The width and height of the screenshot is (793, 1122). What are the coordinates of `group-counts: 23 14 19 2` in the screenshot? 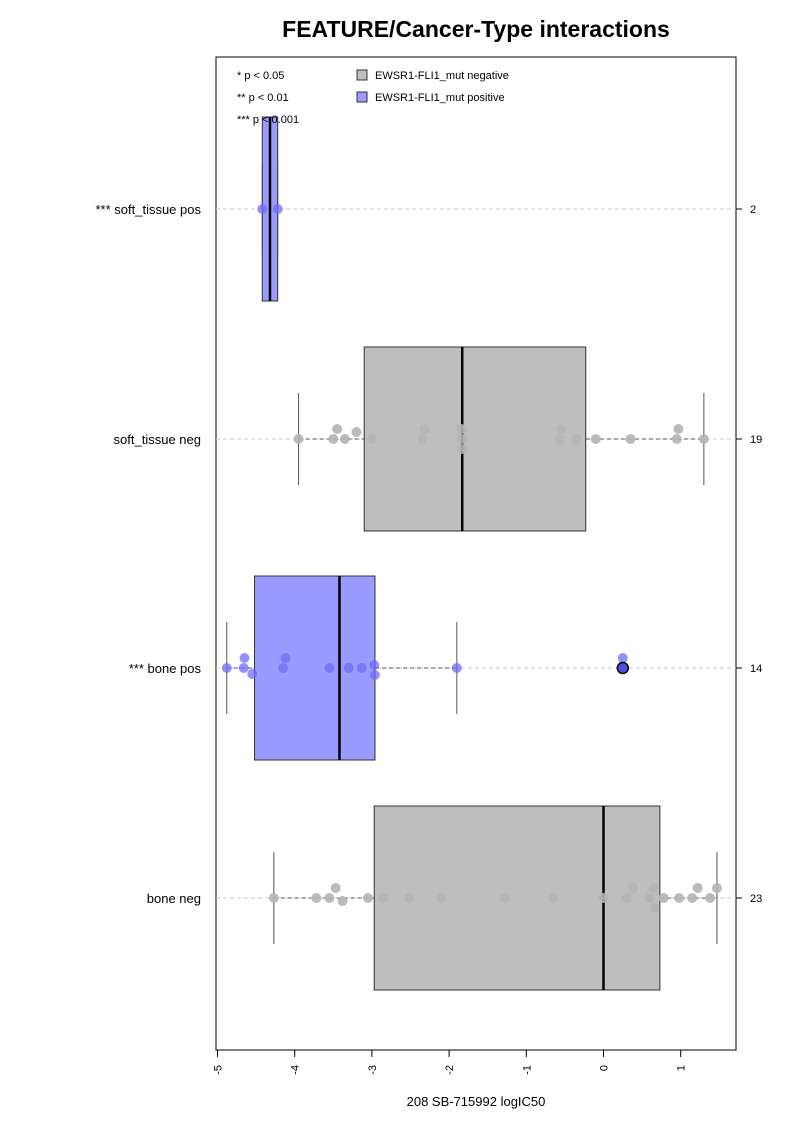 It's located at (749, 554).